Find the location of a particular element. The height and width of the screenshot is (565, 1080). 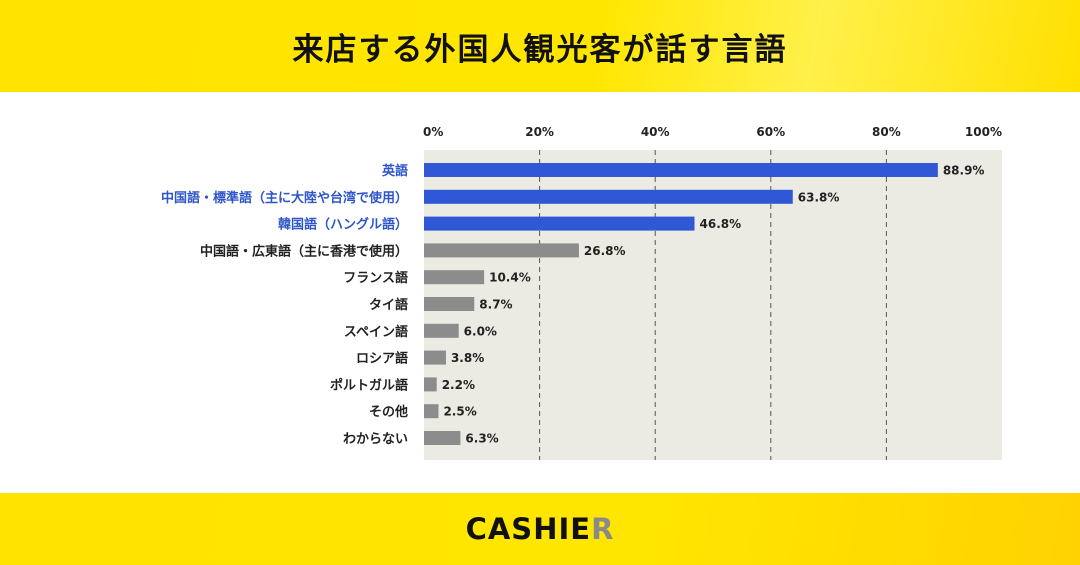

value-label: 46.8% is located at coordinates (721, 224).